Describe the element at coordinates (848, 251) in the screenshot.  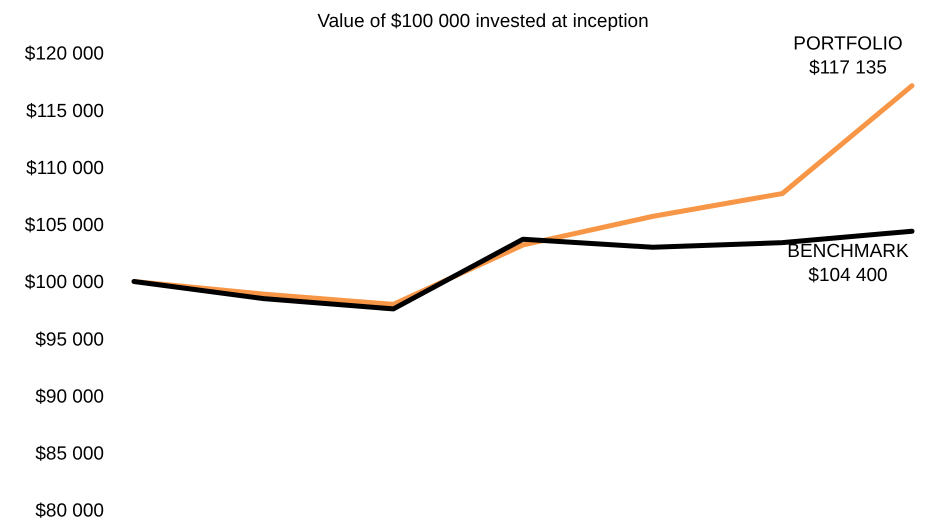
I see `series-label: BENCHMARK` at that location.